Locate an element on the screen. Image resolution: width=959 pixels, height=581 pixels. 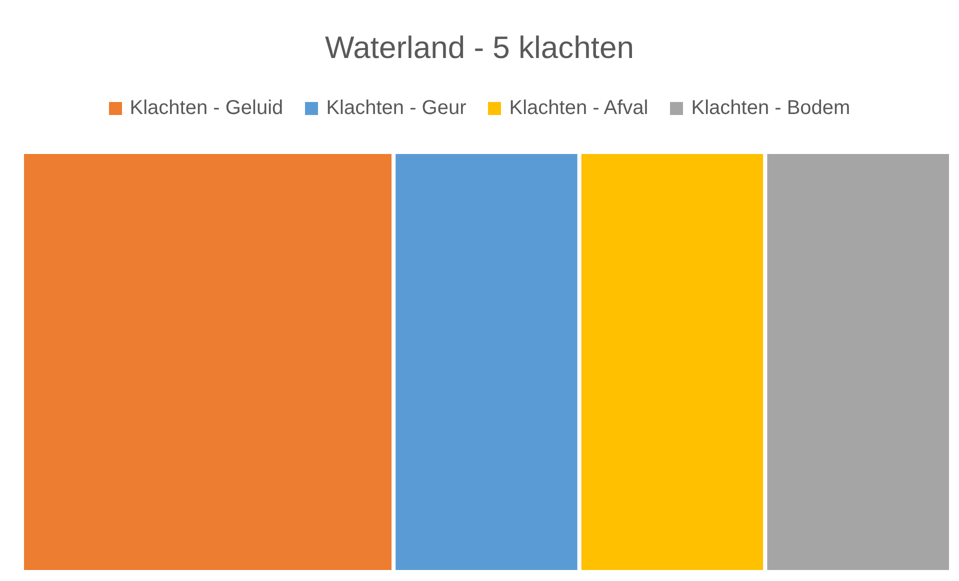
legend-label: Klachten - Geur is located at coordinates (396, 108).